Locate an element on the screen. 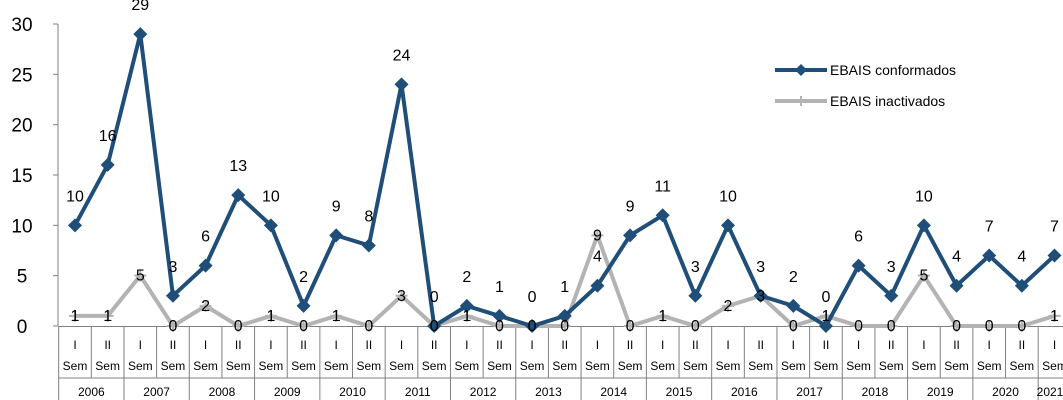  year-label: 2015 is located at coordinates (679, 392).